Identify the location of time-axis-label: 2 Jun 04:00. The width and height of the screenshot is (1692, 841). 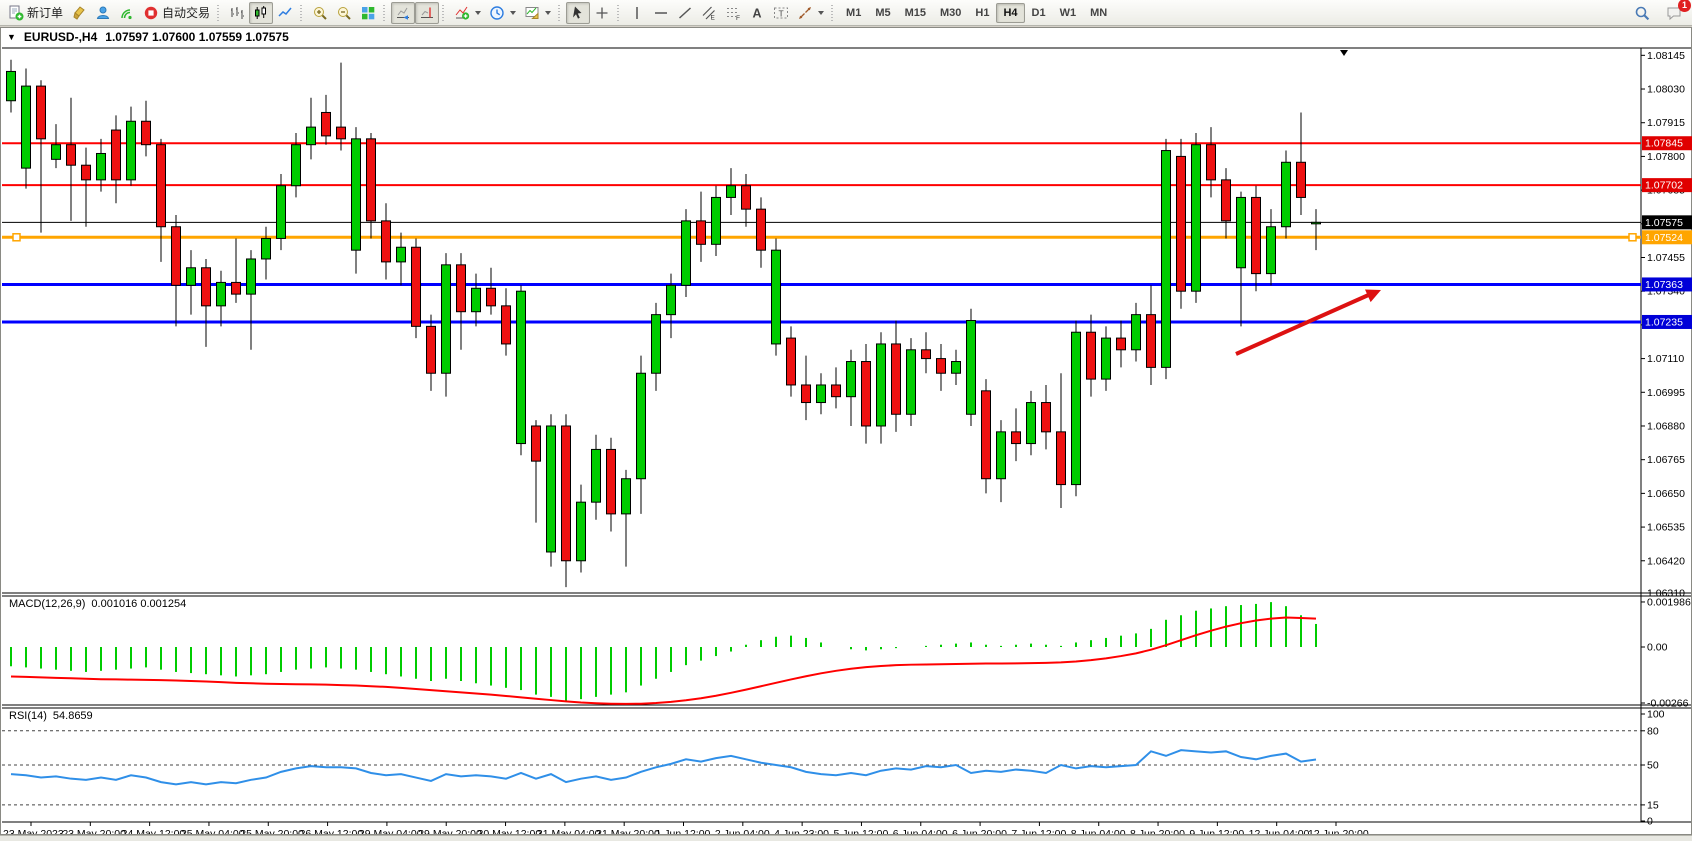
(742, 831).